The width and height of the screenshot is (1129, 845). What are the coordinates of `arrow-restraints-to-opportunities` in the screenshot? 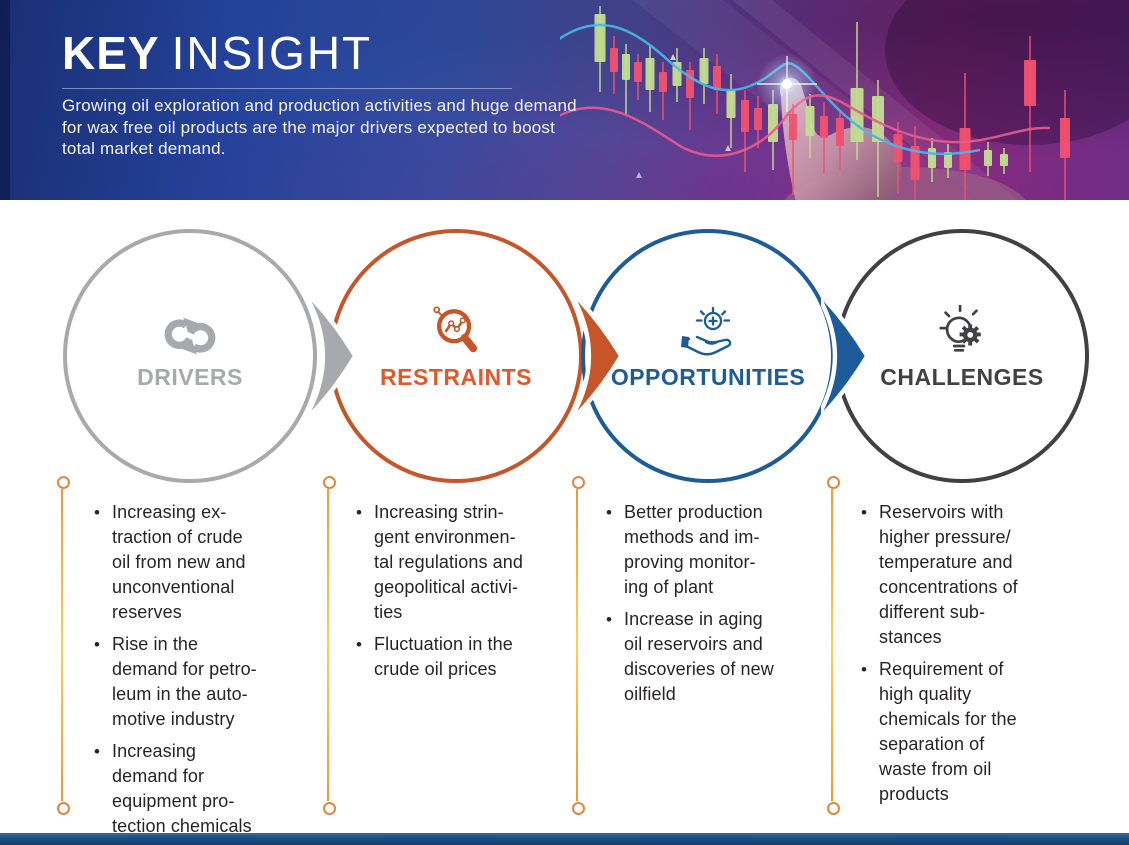 It's located at (599, 356).